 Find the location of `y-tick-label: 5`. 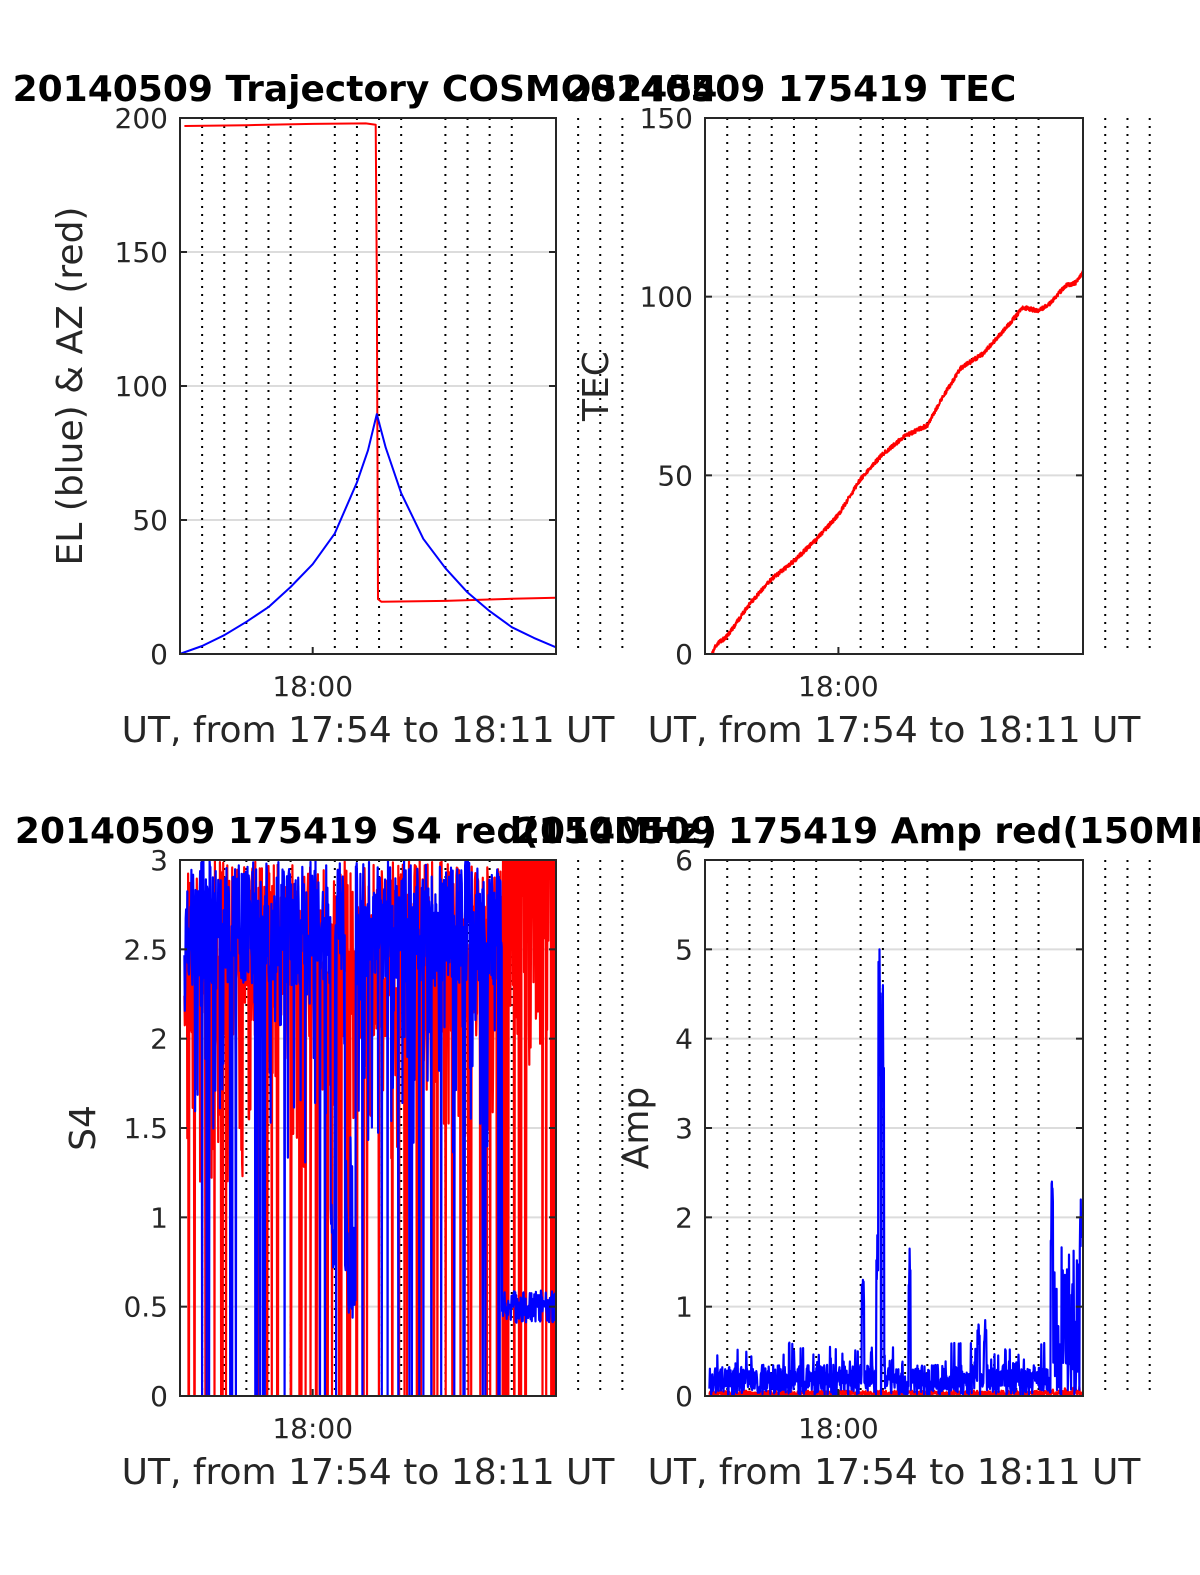

y-tick-label: 5 is located at coordinates (684, 949).